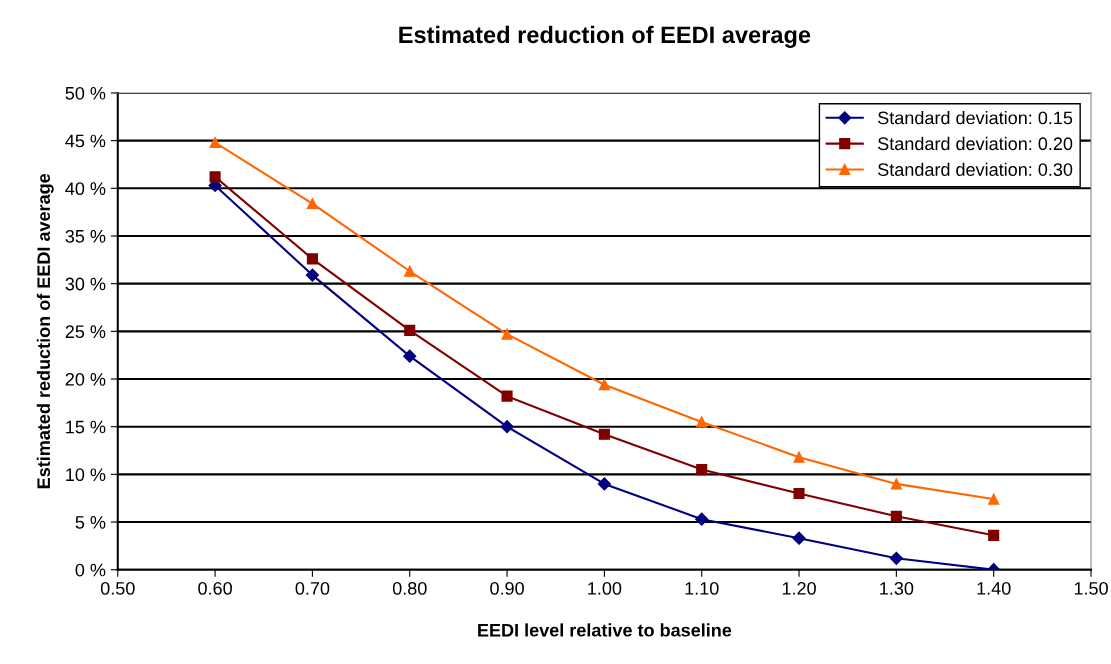  Describe the element at coordinates (85, 236) in the screenshot. I see `y-tick-label: 35 %` at that location.